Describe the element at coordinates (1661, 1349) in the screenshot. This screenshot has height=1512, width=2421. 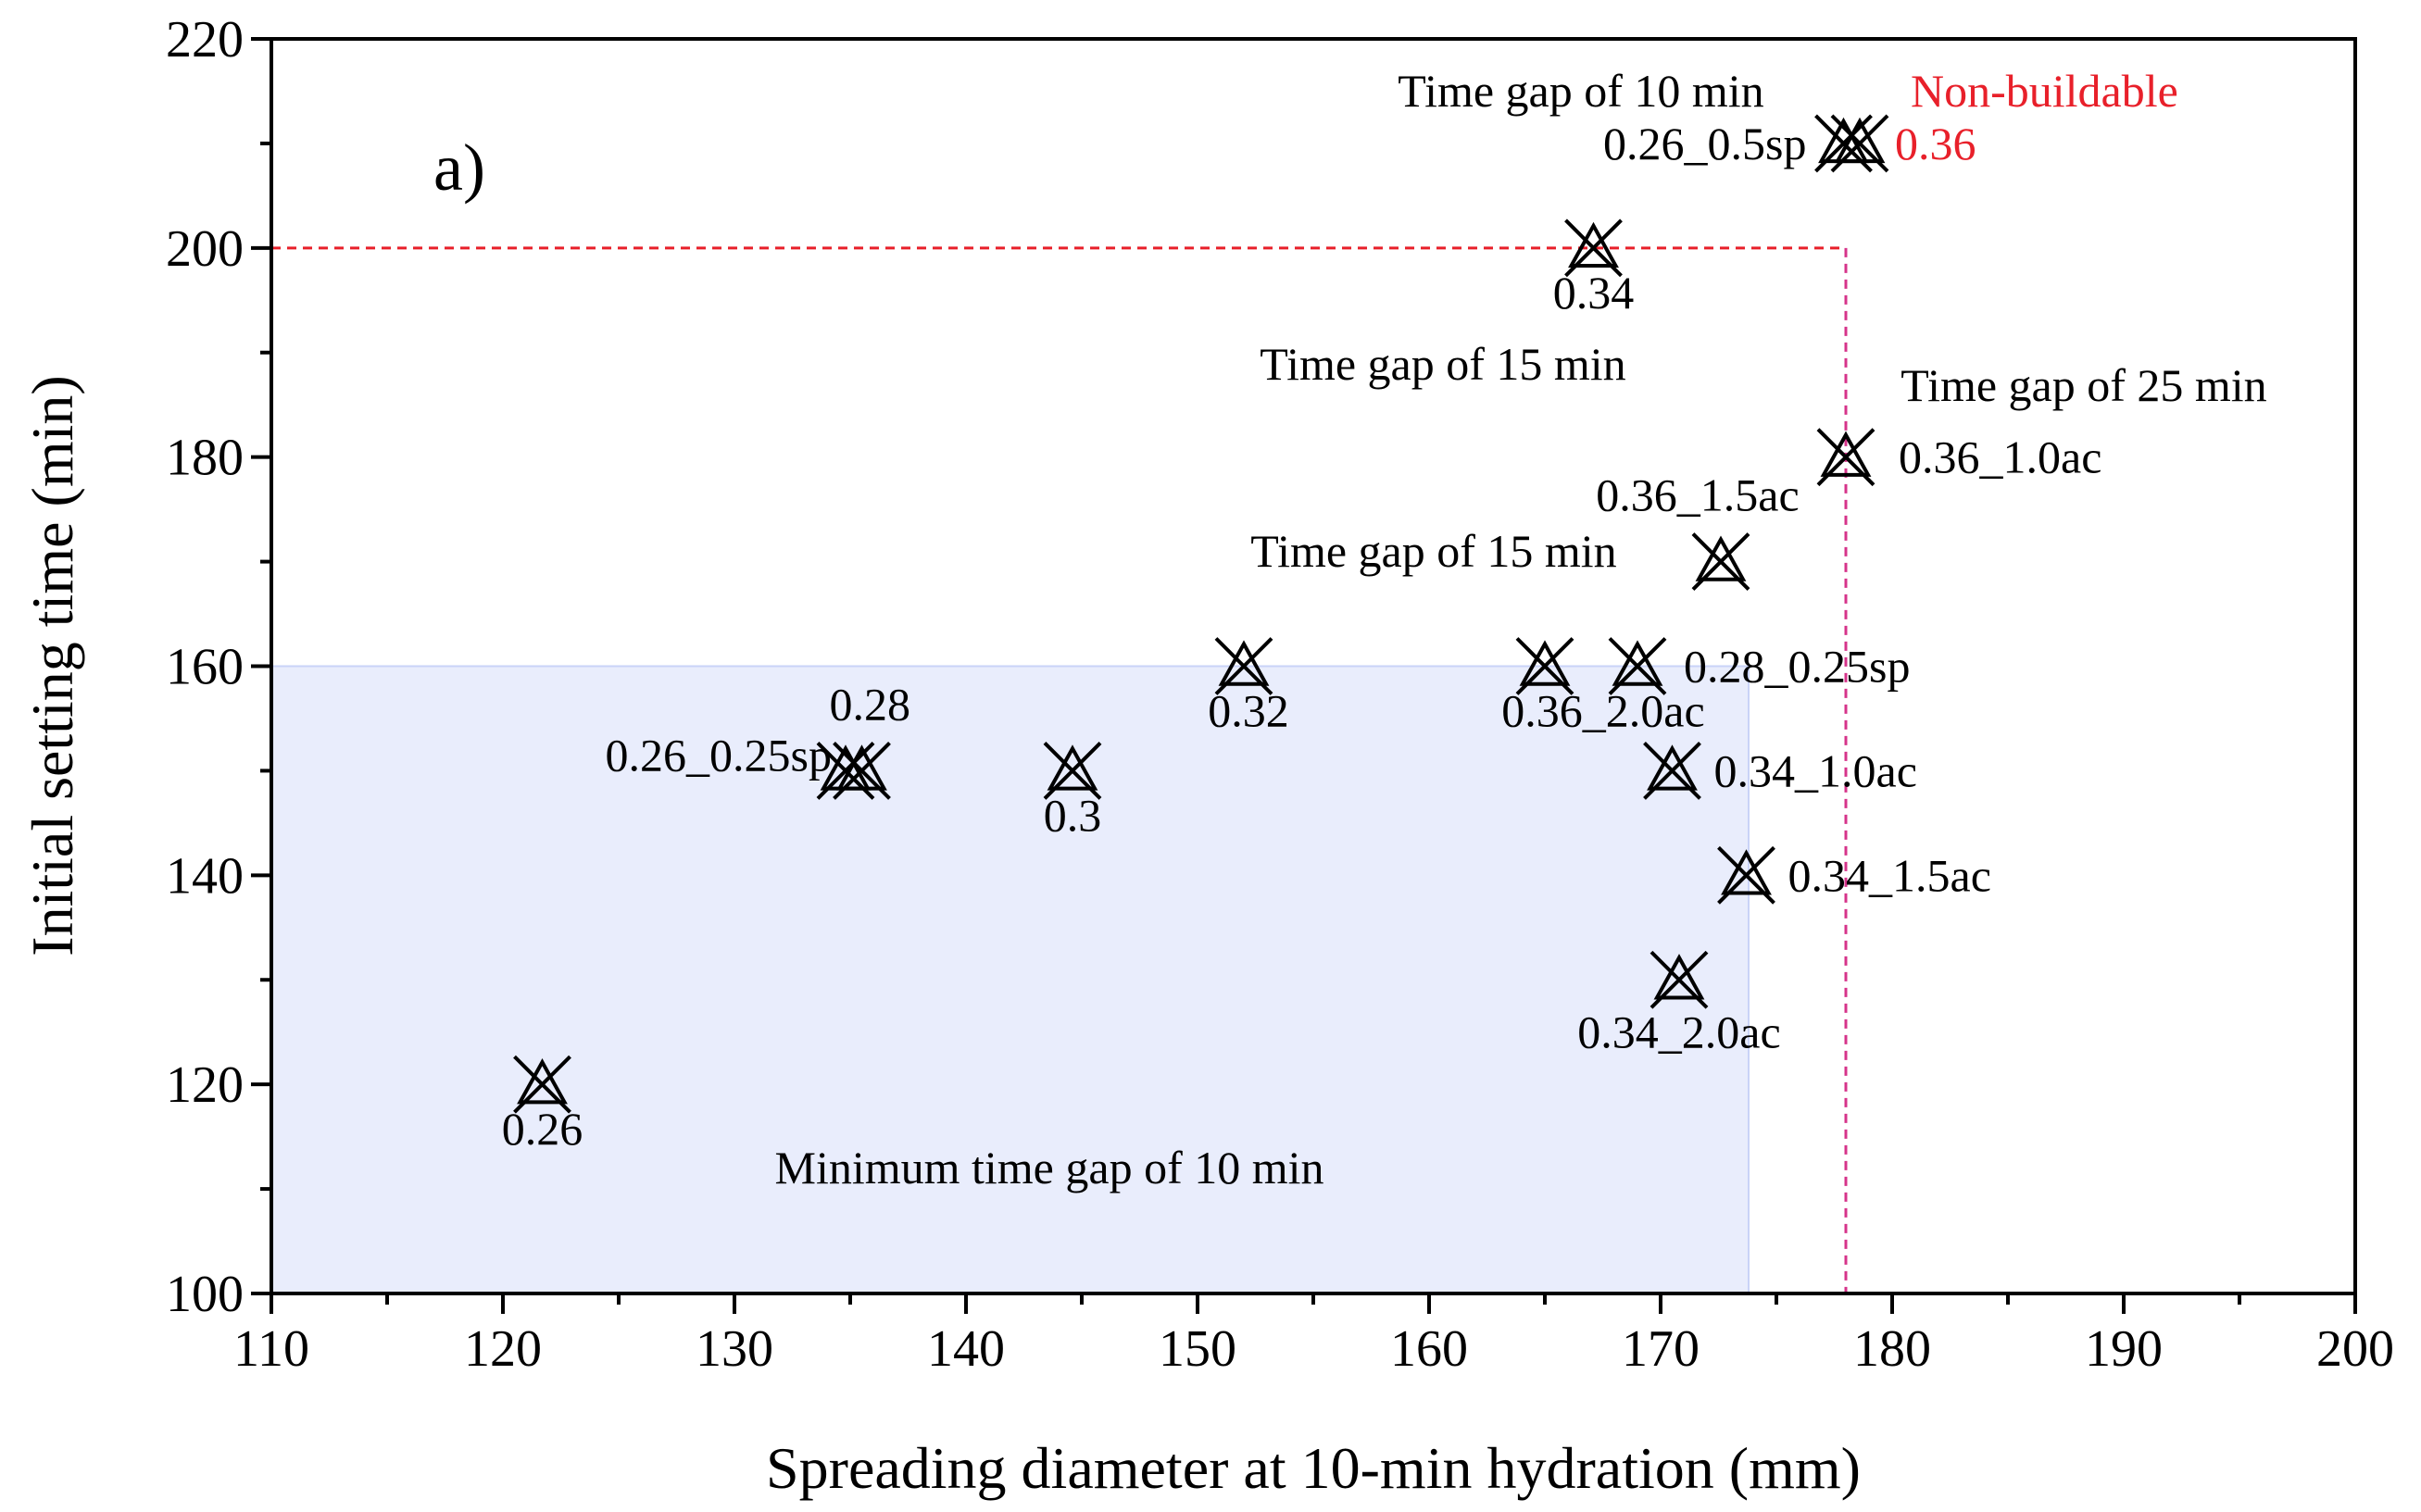
I see `x-tick-label: 170` at that location.